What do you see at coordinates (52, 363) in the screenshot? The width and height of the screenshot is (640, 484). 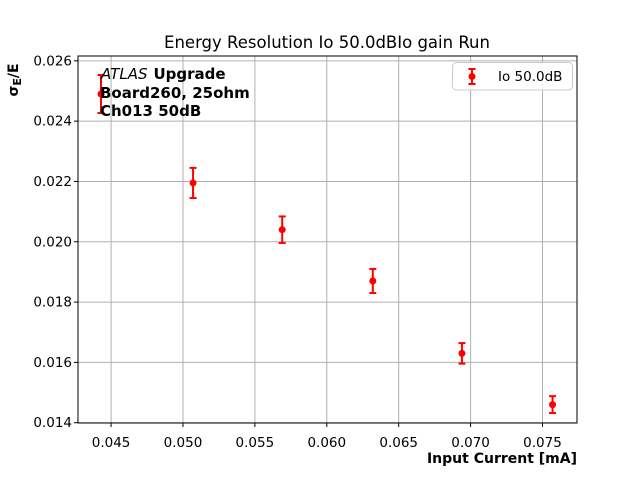 I see `y-tick-label: 0.016` at bounding box center [52, 363].